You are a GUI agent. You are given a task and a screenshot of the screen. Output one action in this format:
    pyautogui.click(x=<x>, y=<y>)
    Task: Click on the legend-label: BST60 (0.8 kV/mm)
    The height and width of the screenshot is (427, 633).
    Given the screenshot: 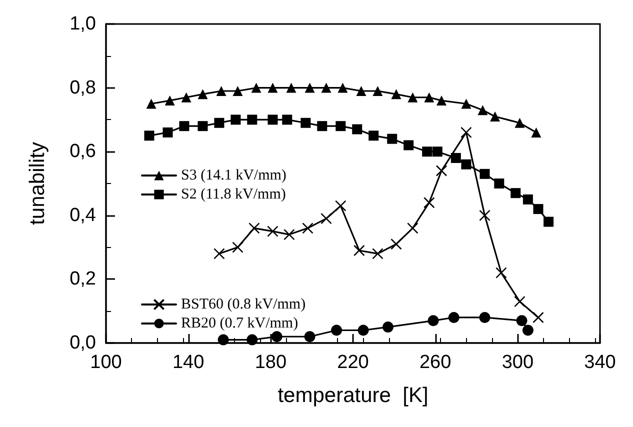 What is the action you would take?
    pyautogui.click(x=243, y=304)
    